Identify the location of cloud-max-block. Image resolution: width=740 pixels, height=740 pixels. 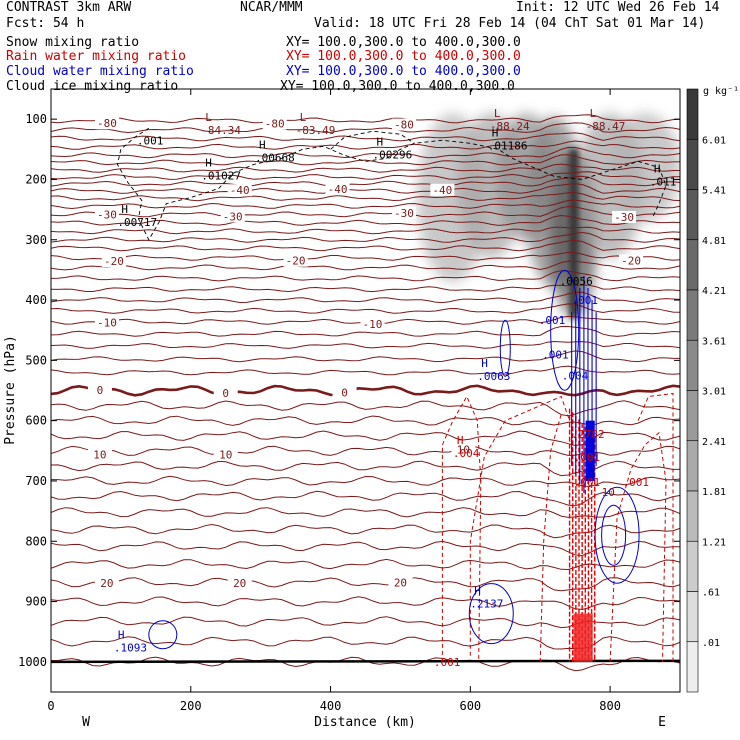
(590, 450).